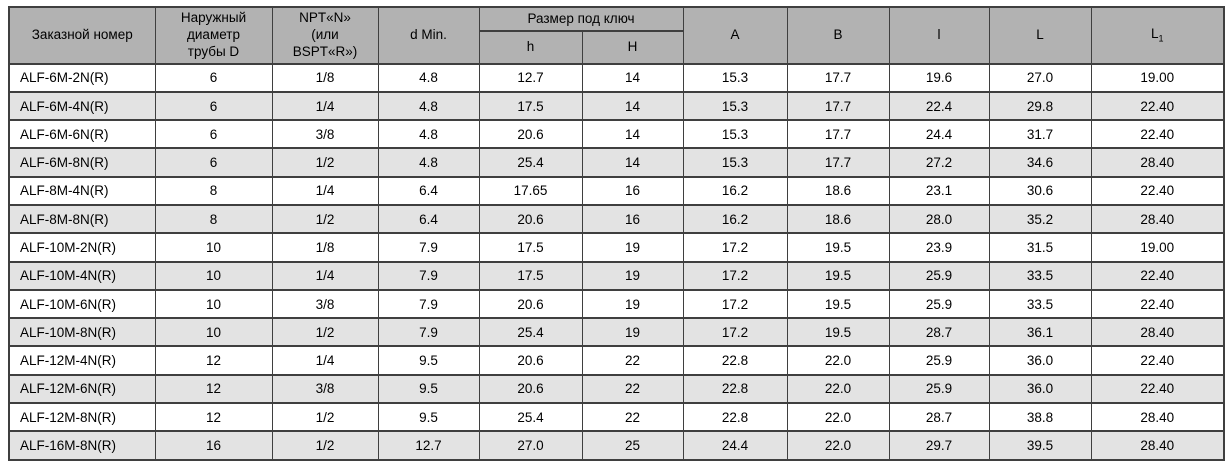 The height and width of the screenshot is (461, 1231). I want to click on value-cell: 20.6, so click(530, 360).